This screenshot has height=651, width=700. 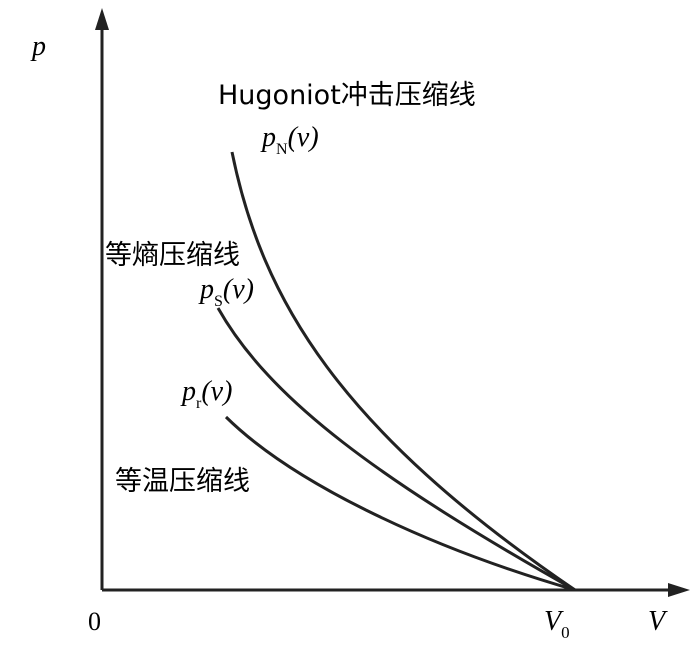 I want to click on subscript: r, so click(x=199, y=403).